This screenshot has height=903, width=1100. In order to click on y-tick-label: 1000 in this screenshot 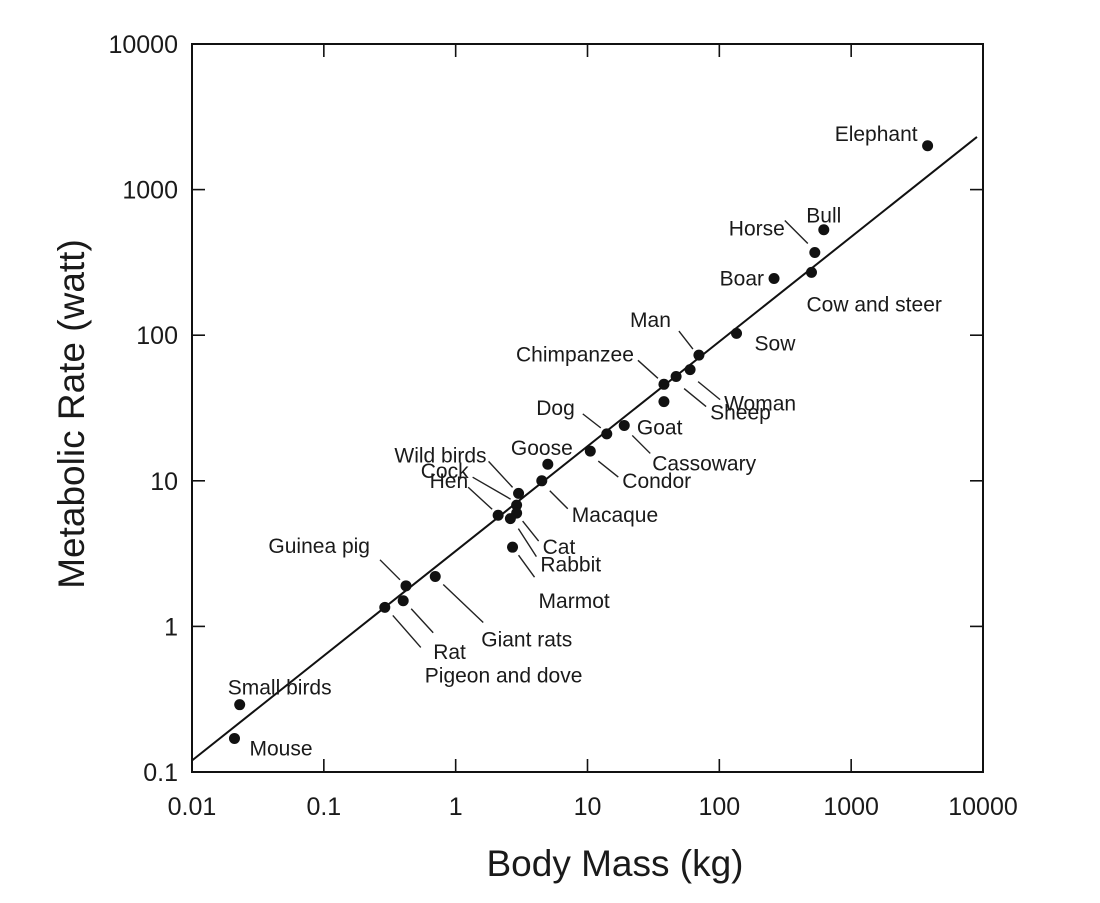, I will do `click(150, 191)`.